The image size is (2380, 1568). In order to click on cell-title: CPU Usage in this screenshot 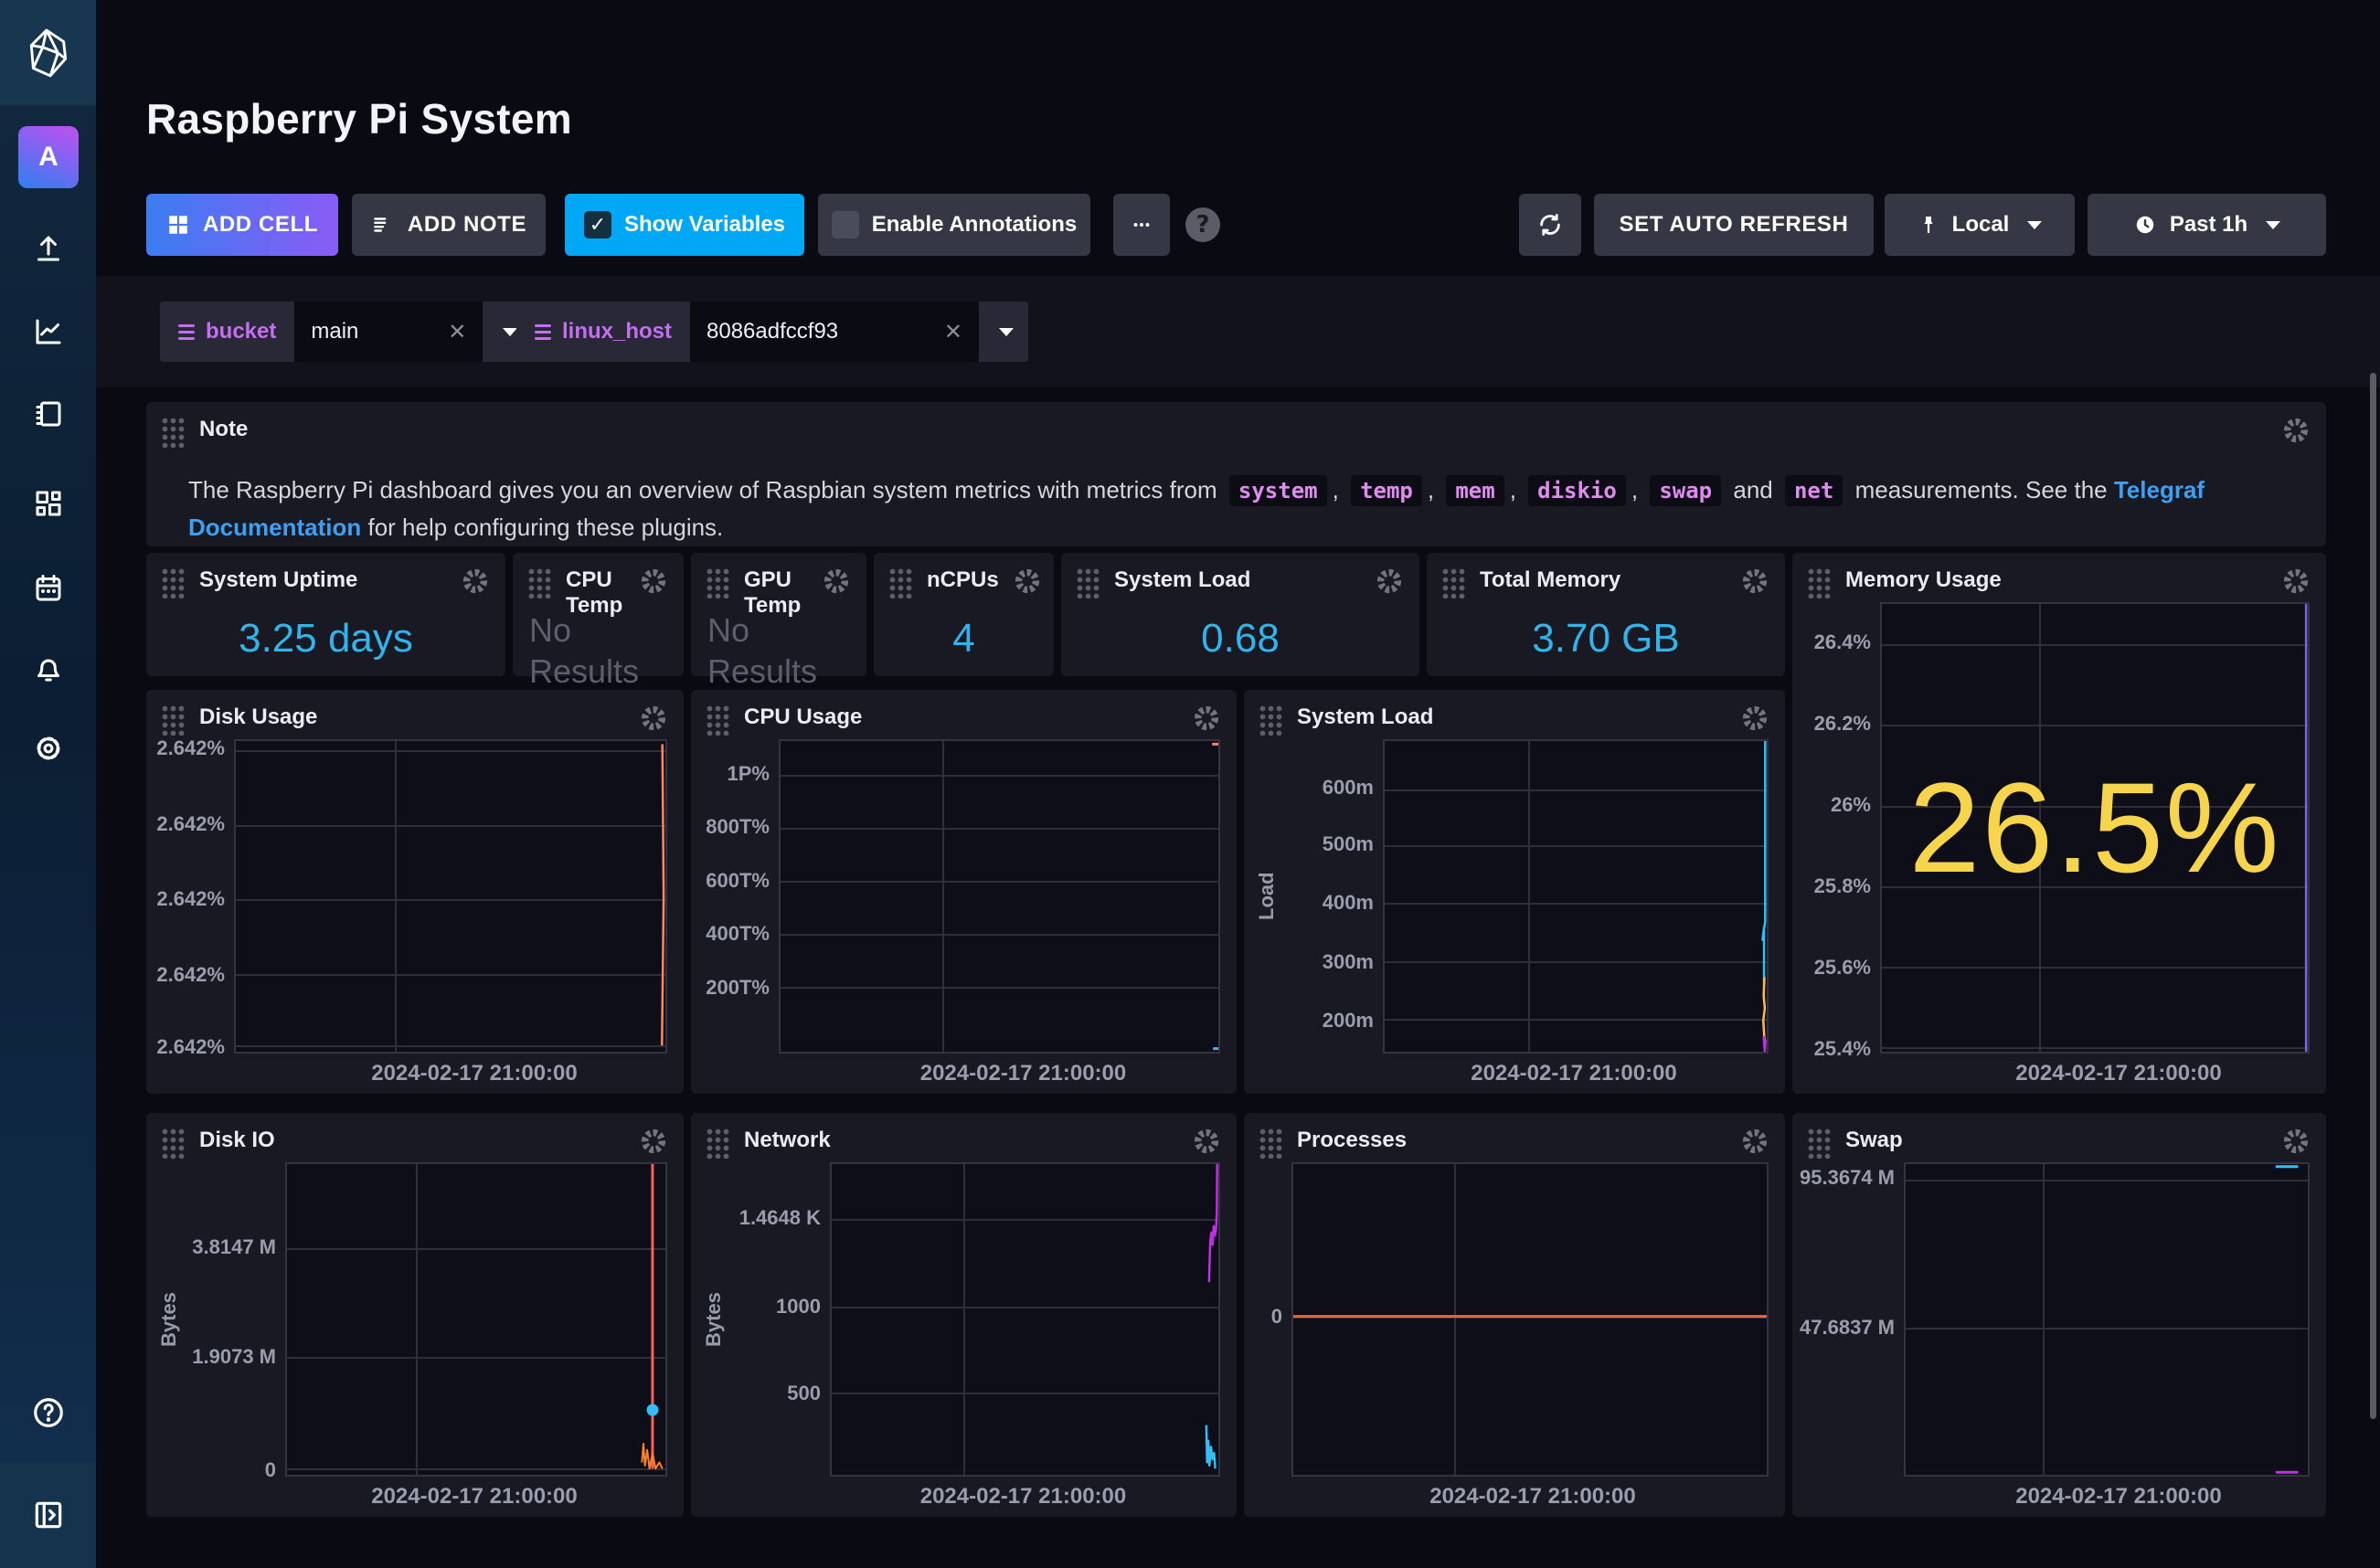, I will do `click(804, 717)`.